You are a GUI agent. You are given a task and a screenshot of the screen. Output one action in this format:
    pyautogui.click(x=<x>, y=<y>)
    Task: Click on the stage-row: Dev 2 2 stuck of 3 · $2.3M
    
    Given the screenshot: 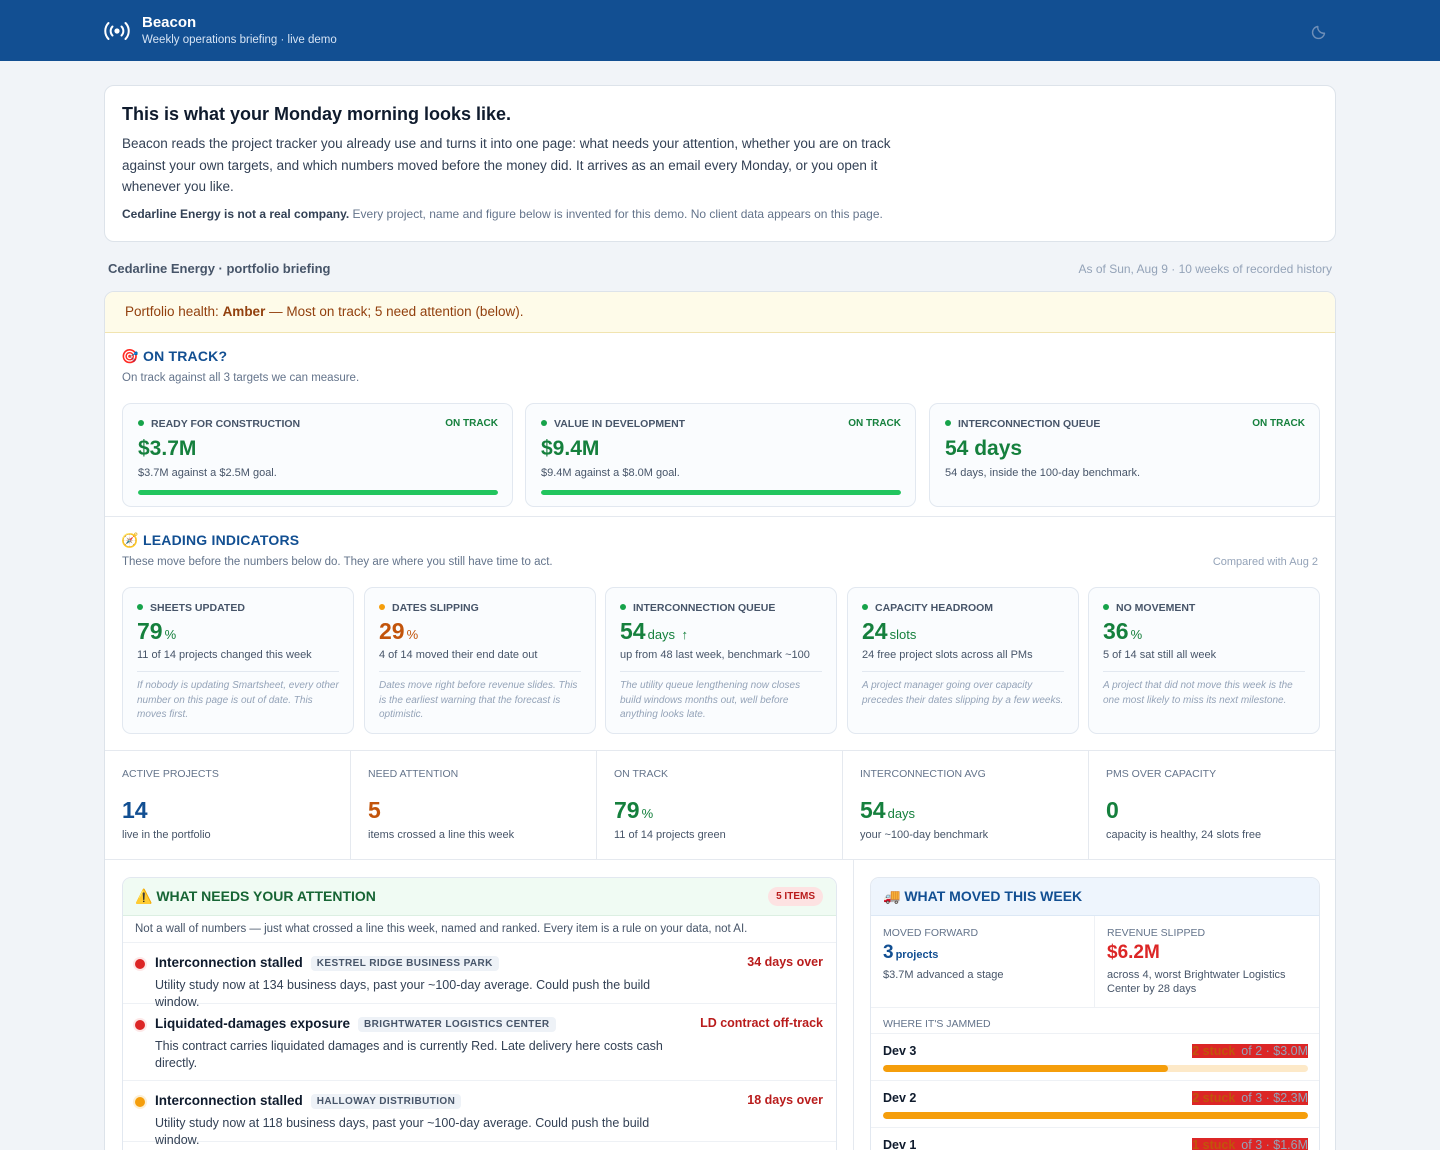 What is the action you would take?
    pyautogui.click(x=1095, y=1103)
    